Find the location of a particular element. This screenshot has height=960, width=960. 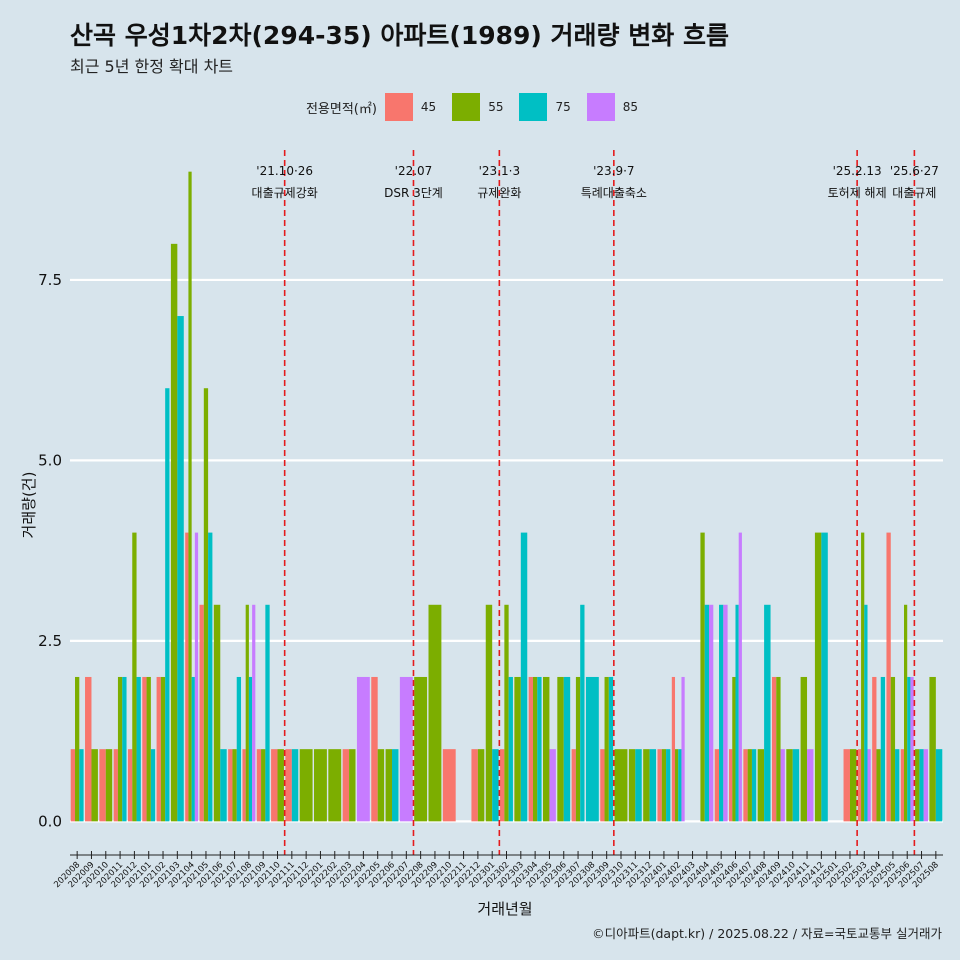

legend: 전용면적(㎡) 45 55 75 85 is located at coordinates (480, 107).